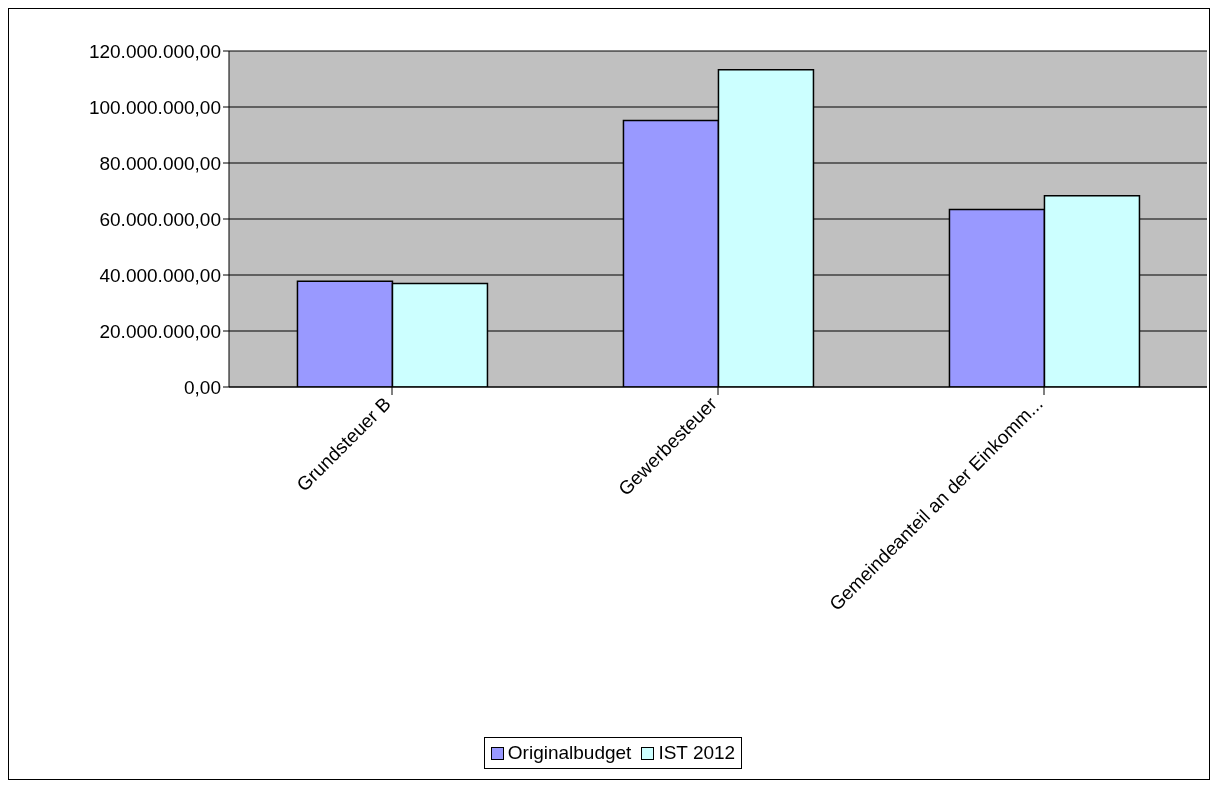 This screenshot has width=1212, height=786. Describe the element at coordinates (160, 275) in the screenshot. I see `y-tick-label: 40.000.000,00` at that location.